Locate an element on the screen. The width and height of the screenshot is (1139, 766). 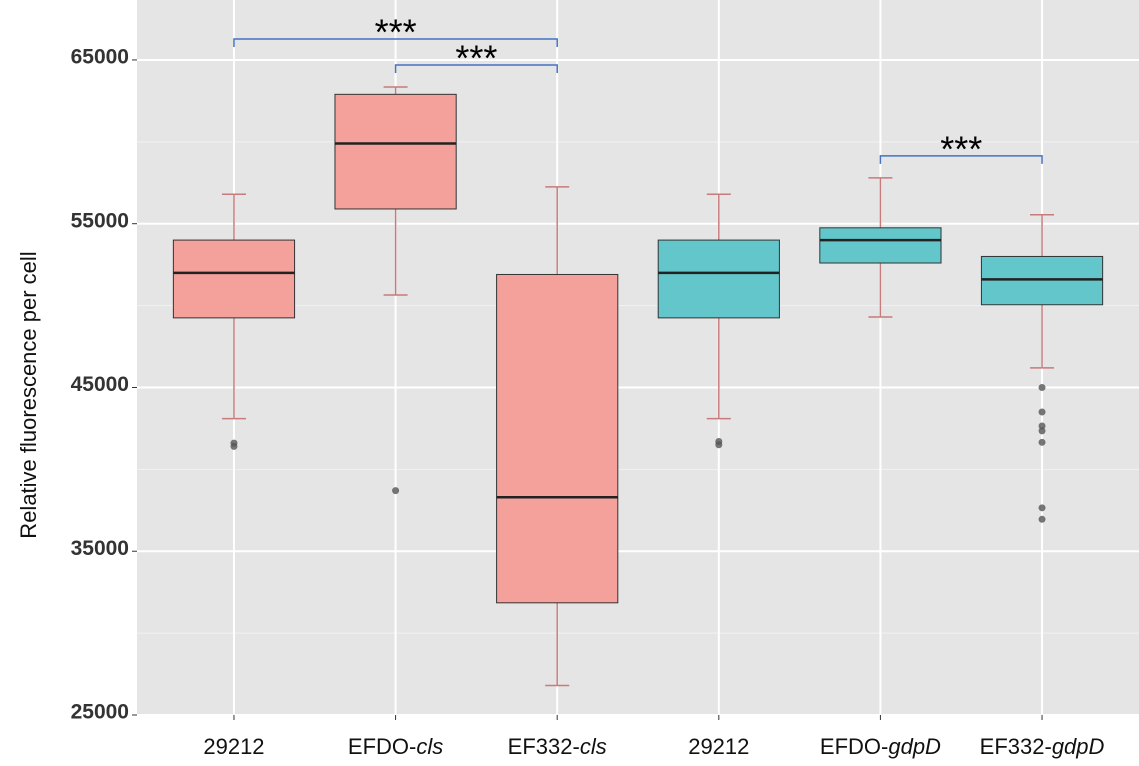
x-tick-label: EFDO-cls is located at coordinates (395, 746).